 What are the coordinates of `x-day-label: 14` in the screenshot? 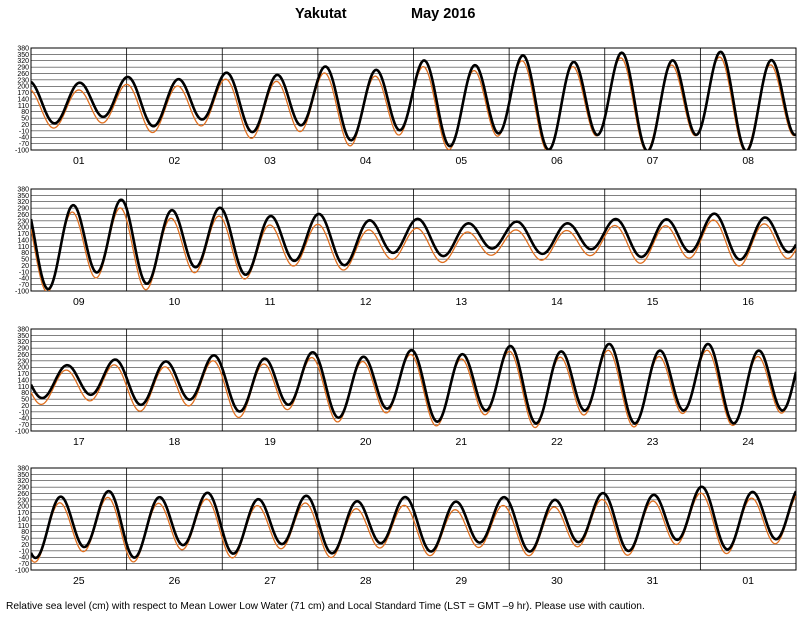 It's located at (557, 302).